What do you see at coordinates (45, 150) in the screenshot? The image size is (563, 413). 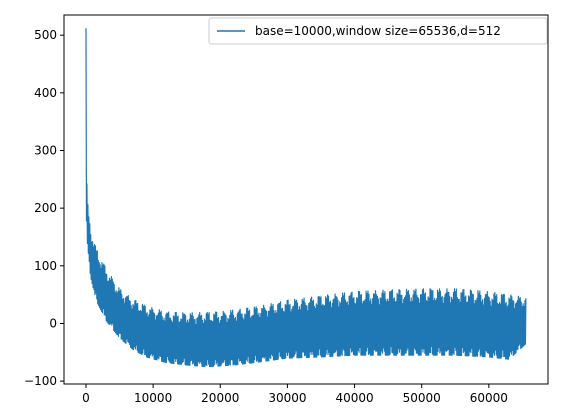 I see `y-tick-label: 300` at bounding box center [45, 150].